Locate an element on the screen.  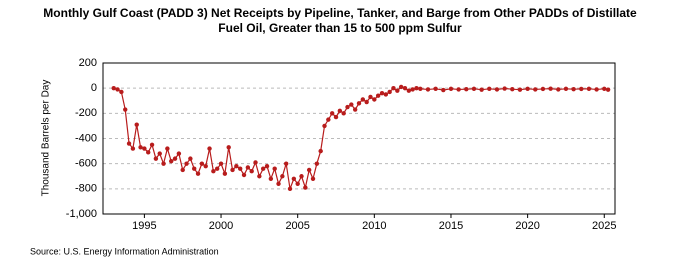
x-tick-label: 1995 is located at coordinates (144, 226).